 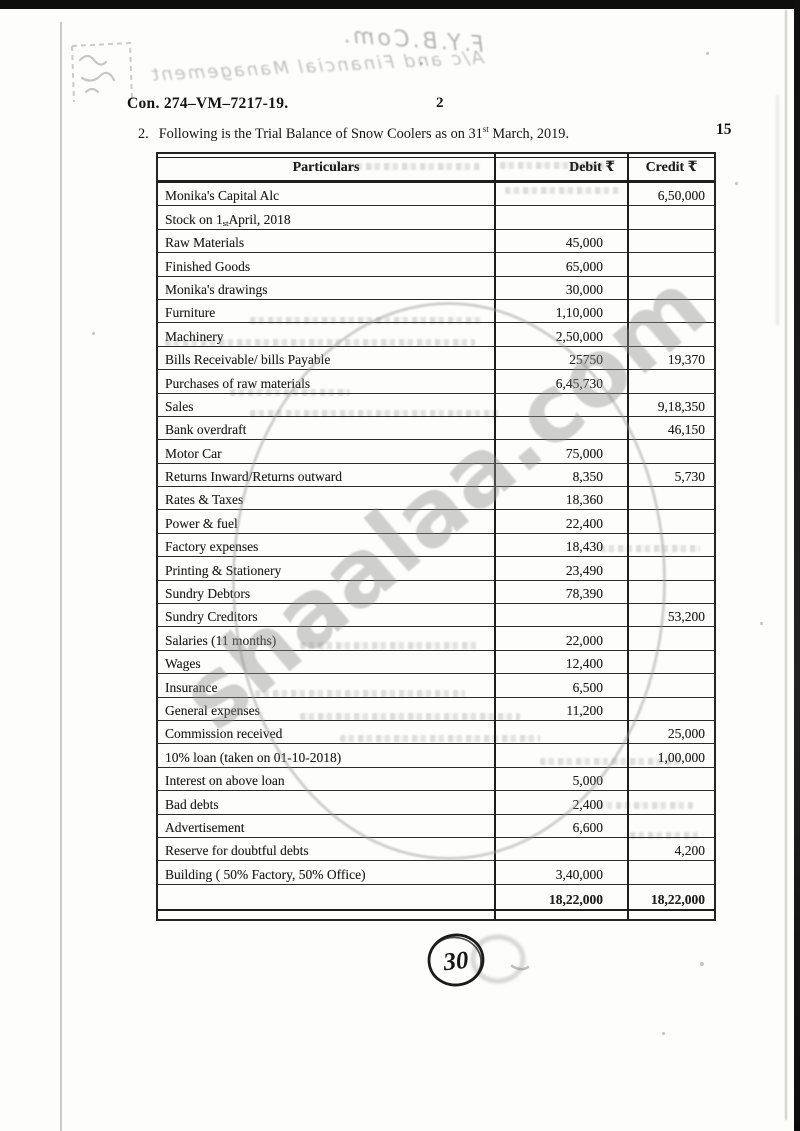 I want to click on row-particulars: Raw Materials, so click(x=326, y=242).